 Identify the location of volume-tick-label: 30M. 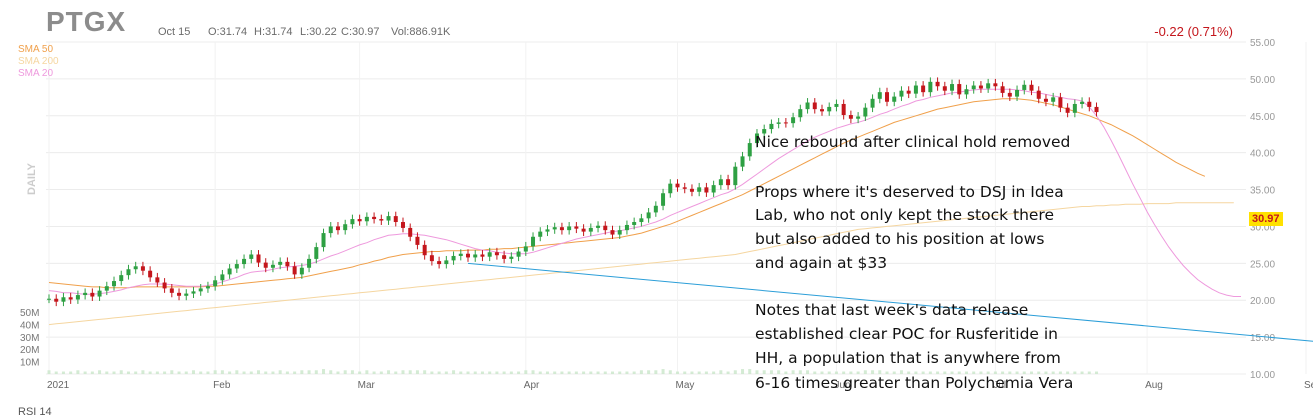
(29, 338).